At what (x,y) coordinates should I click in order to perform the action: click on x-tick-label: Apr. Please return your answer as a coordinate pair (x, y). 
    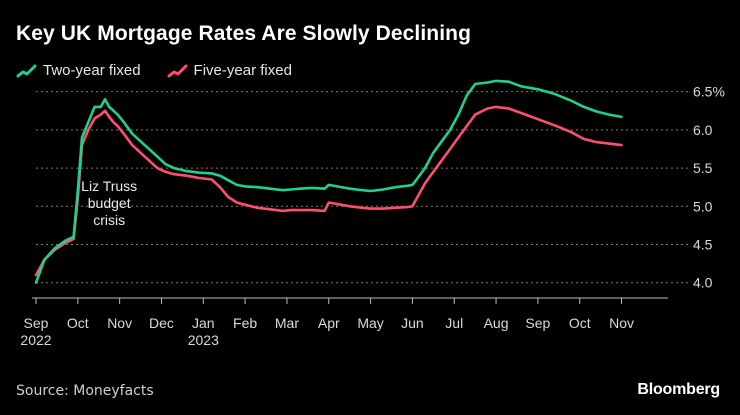
    Looking at the image, I should click on (329, 323).